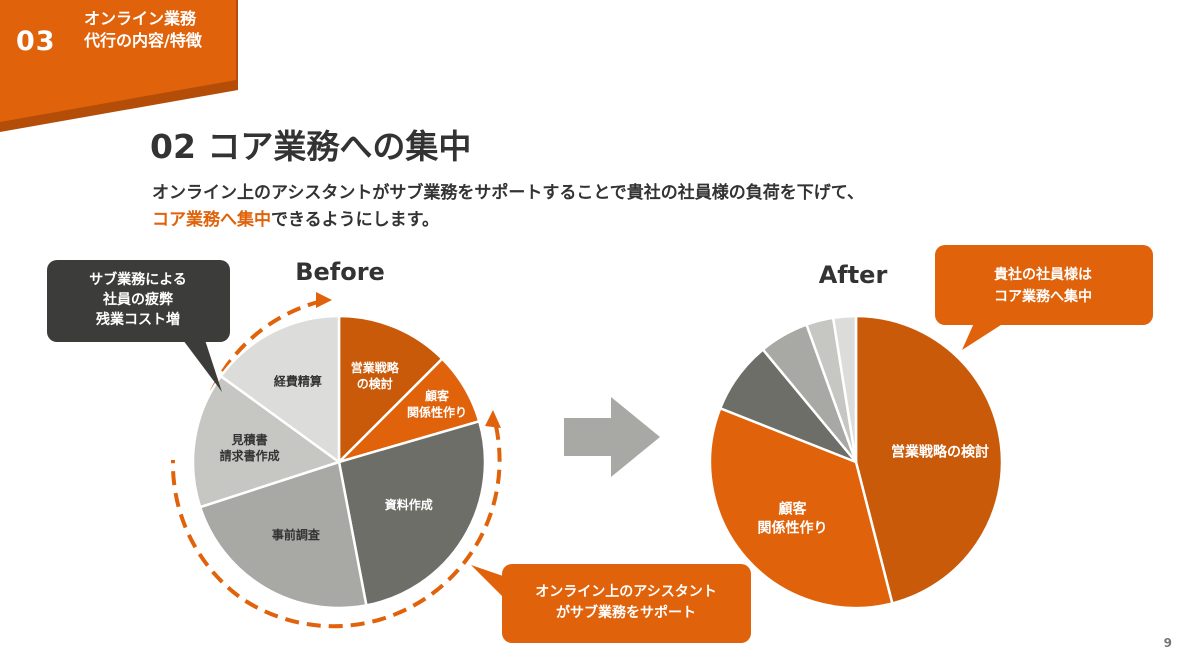 The width and height of the screenshot is (1190, 669). Describe the element at coordinates (626, 612) in the screenshot. I see `callout-support-line2: がサブ業務をサポート` at that location.